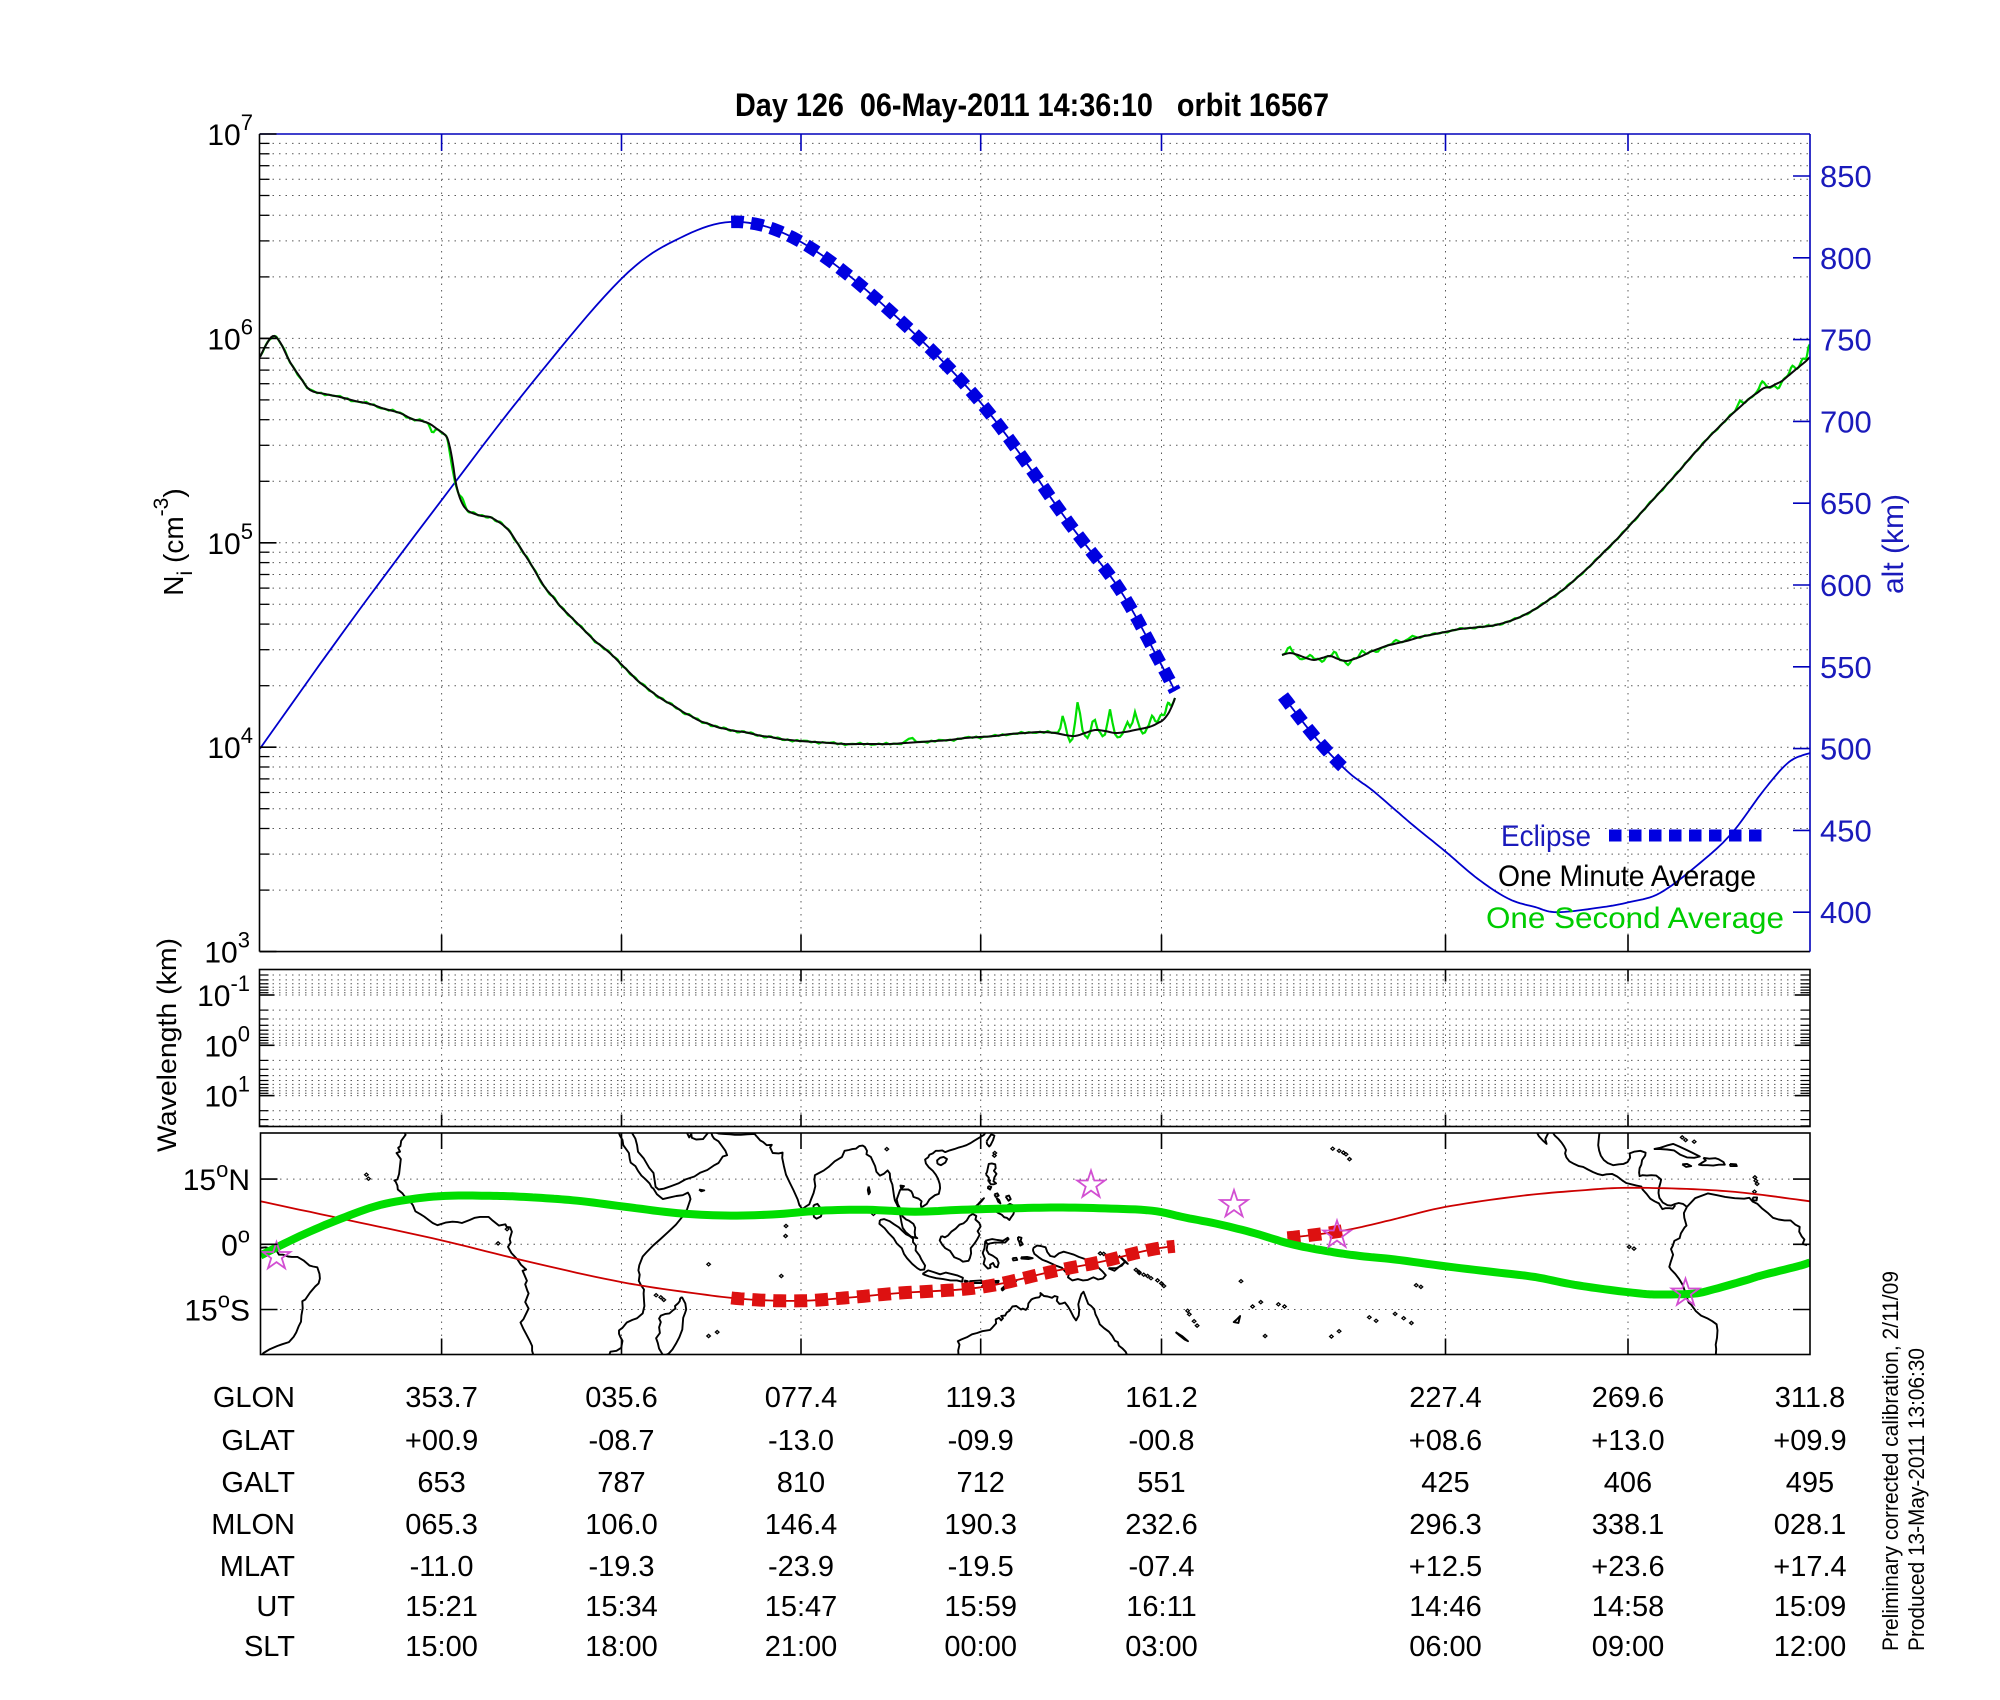 This screenshot has width=2000, height=1700. I want to click on svg-text: MLAT, so click(257, 1567).